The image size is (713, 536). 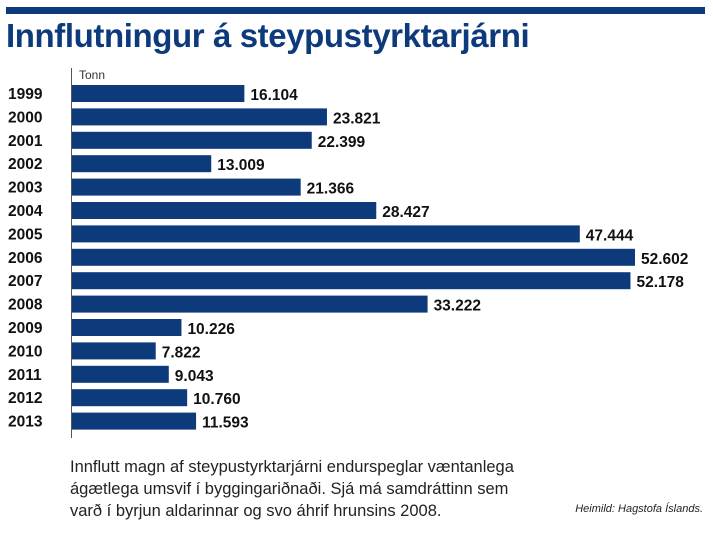 I want to click on value-label: 21.366, so click(x=331, y=189).